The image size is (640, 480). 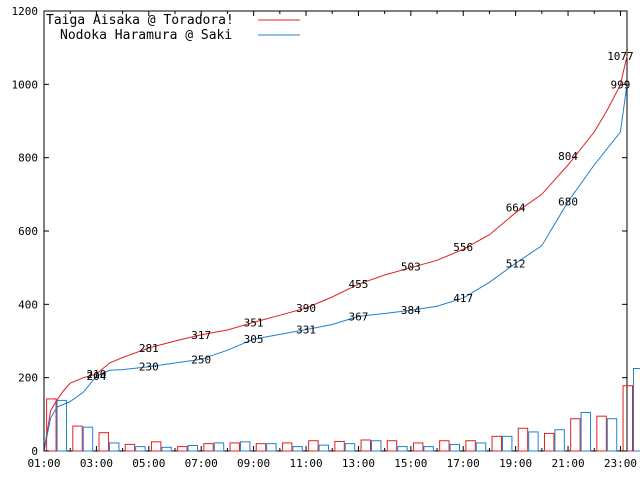 I want to click on x-tick-label: 13:00, so click(x=358, y=463).